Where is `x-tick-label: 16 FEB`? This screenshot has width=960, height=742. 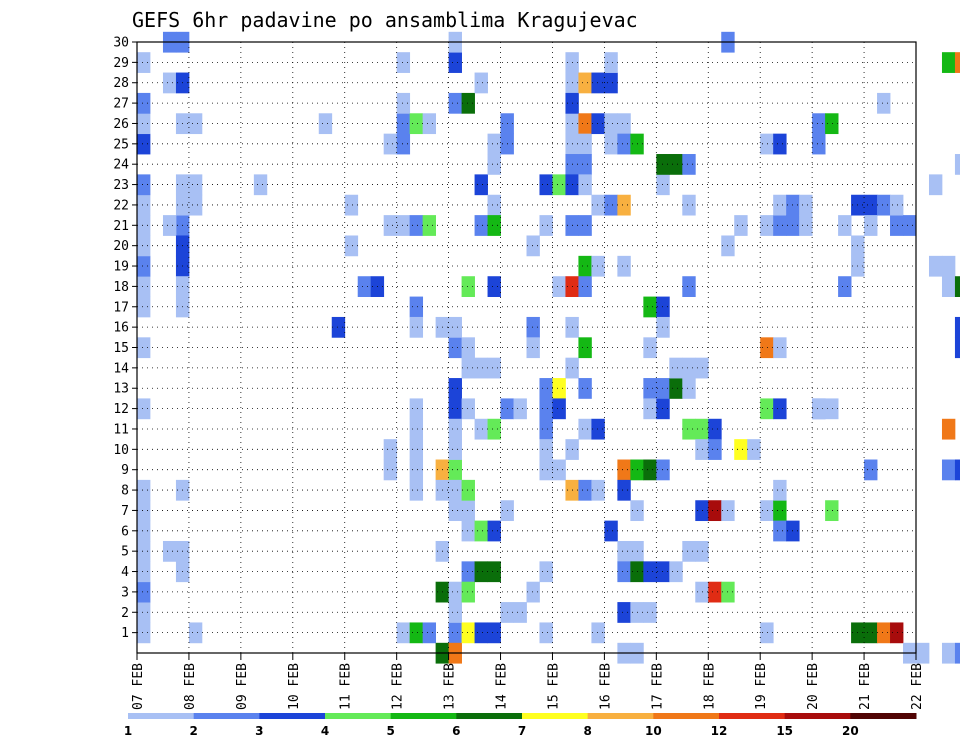
x-tick-label: 16 FEB is located at coordinates (605, 686).